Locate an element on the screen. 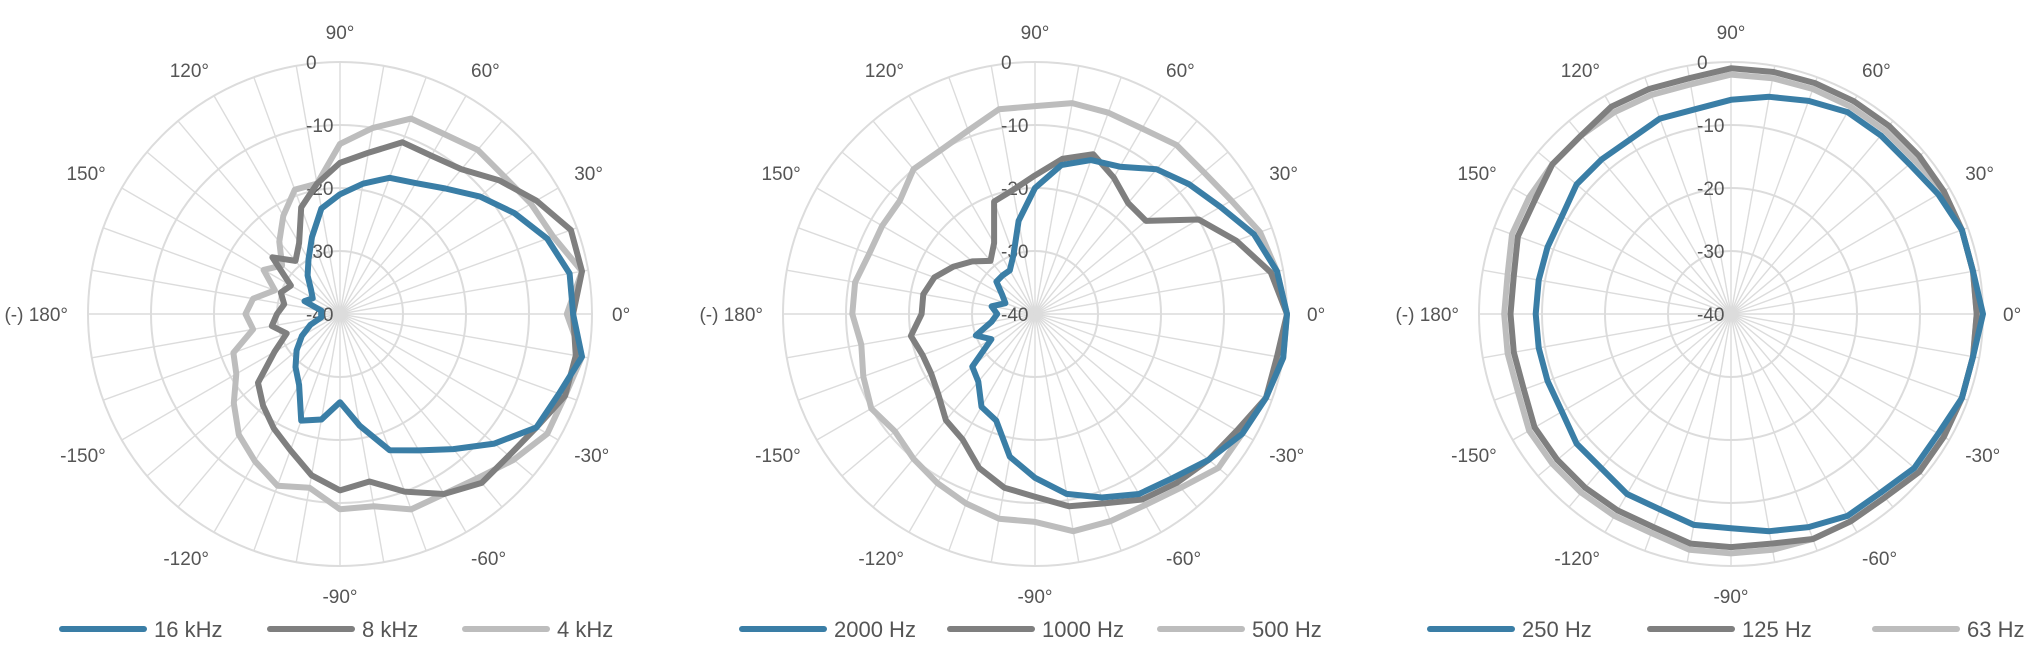  legend-label: 500 Hz is located at coordinates (1287, 629).